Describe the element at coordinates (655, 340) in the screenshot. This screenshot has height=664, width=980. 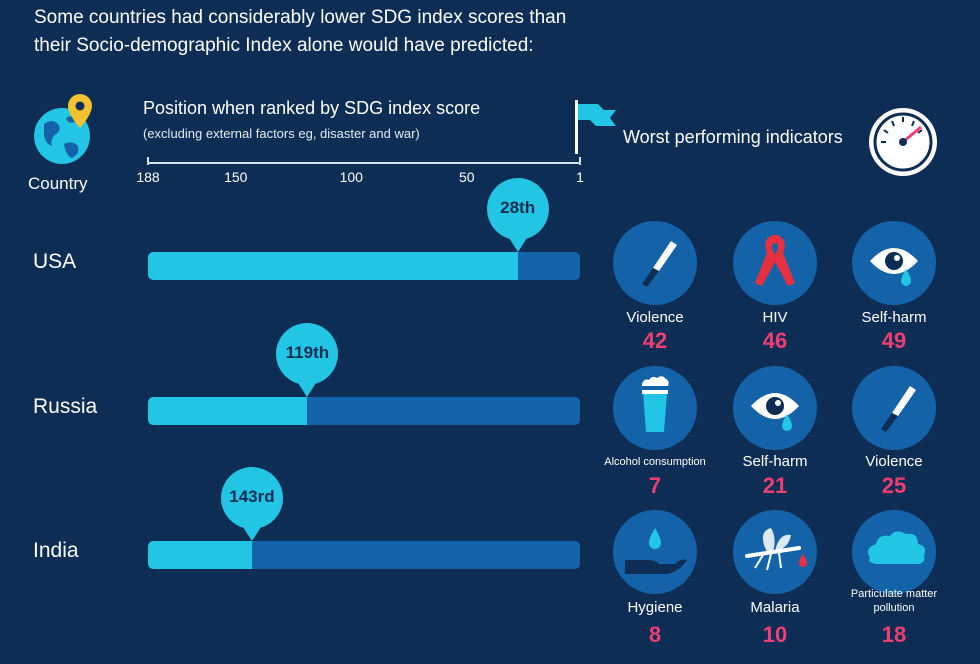
I see `indicator-rank-value: 42` at that location.